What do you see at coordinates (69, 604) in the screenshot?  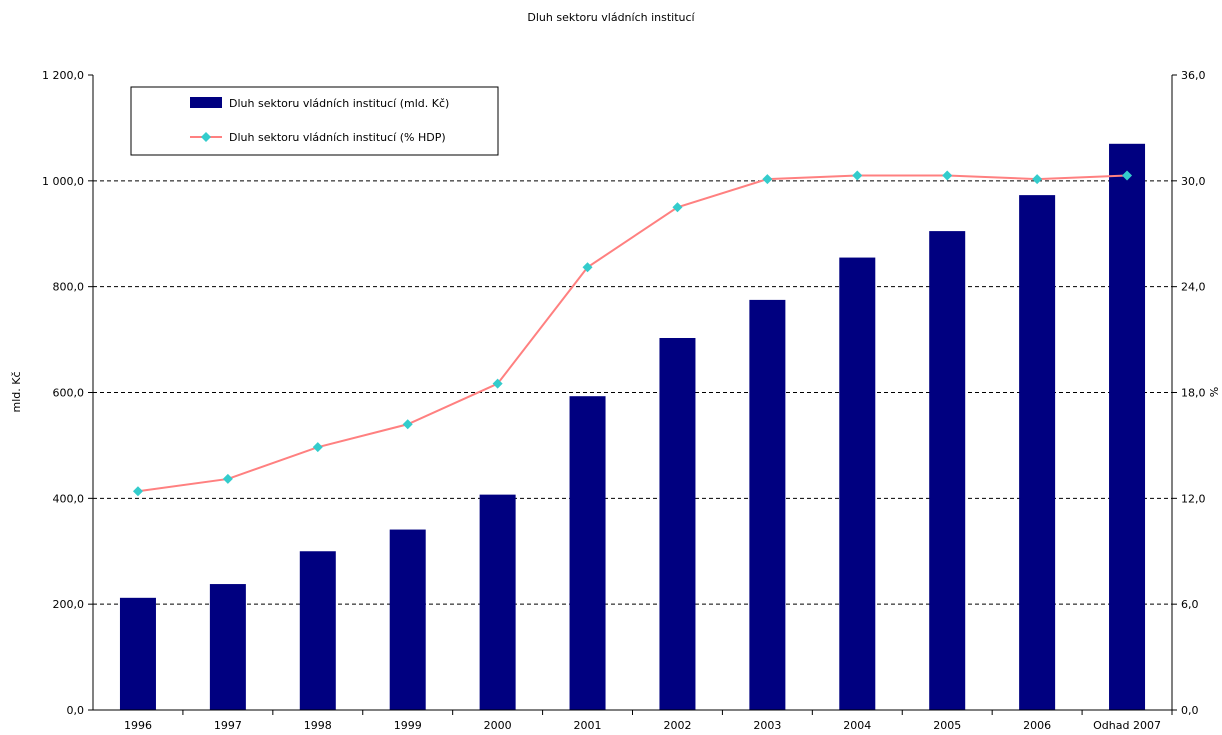 I see `y-tick-label: 200,0` at bounding box center [69, 604].